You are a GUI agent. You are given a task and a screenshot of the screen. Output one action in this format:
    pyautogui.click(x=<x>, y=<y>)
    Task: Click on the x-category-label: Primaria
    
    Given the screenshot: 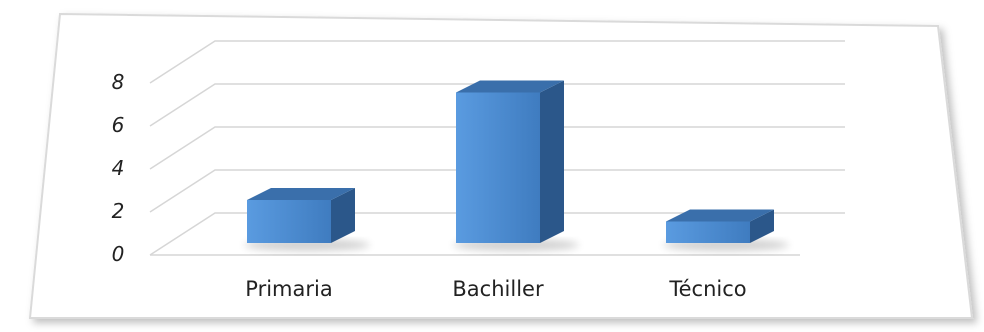 What is the action you would take?
    pyautogui.click(x=288, y=289)
    